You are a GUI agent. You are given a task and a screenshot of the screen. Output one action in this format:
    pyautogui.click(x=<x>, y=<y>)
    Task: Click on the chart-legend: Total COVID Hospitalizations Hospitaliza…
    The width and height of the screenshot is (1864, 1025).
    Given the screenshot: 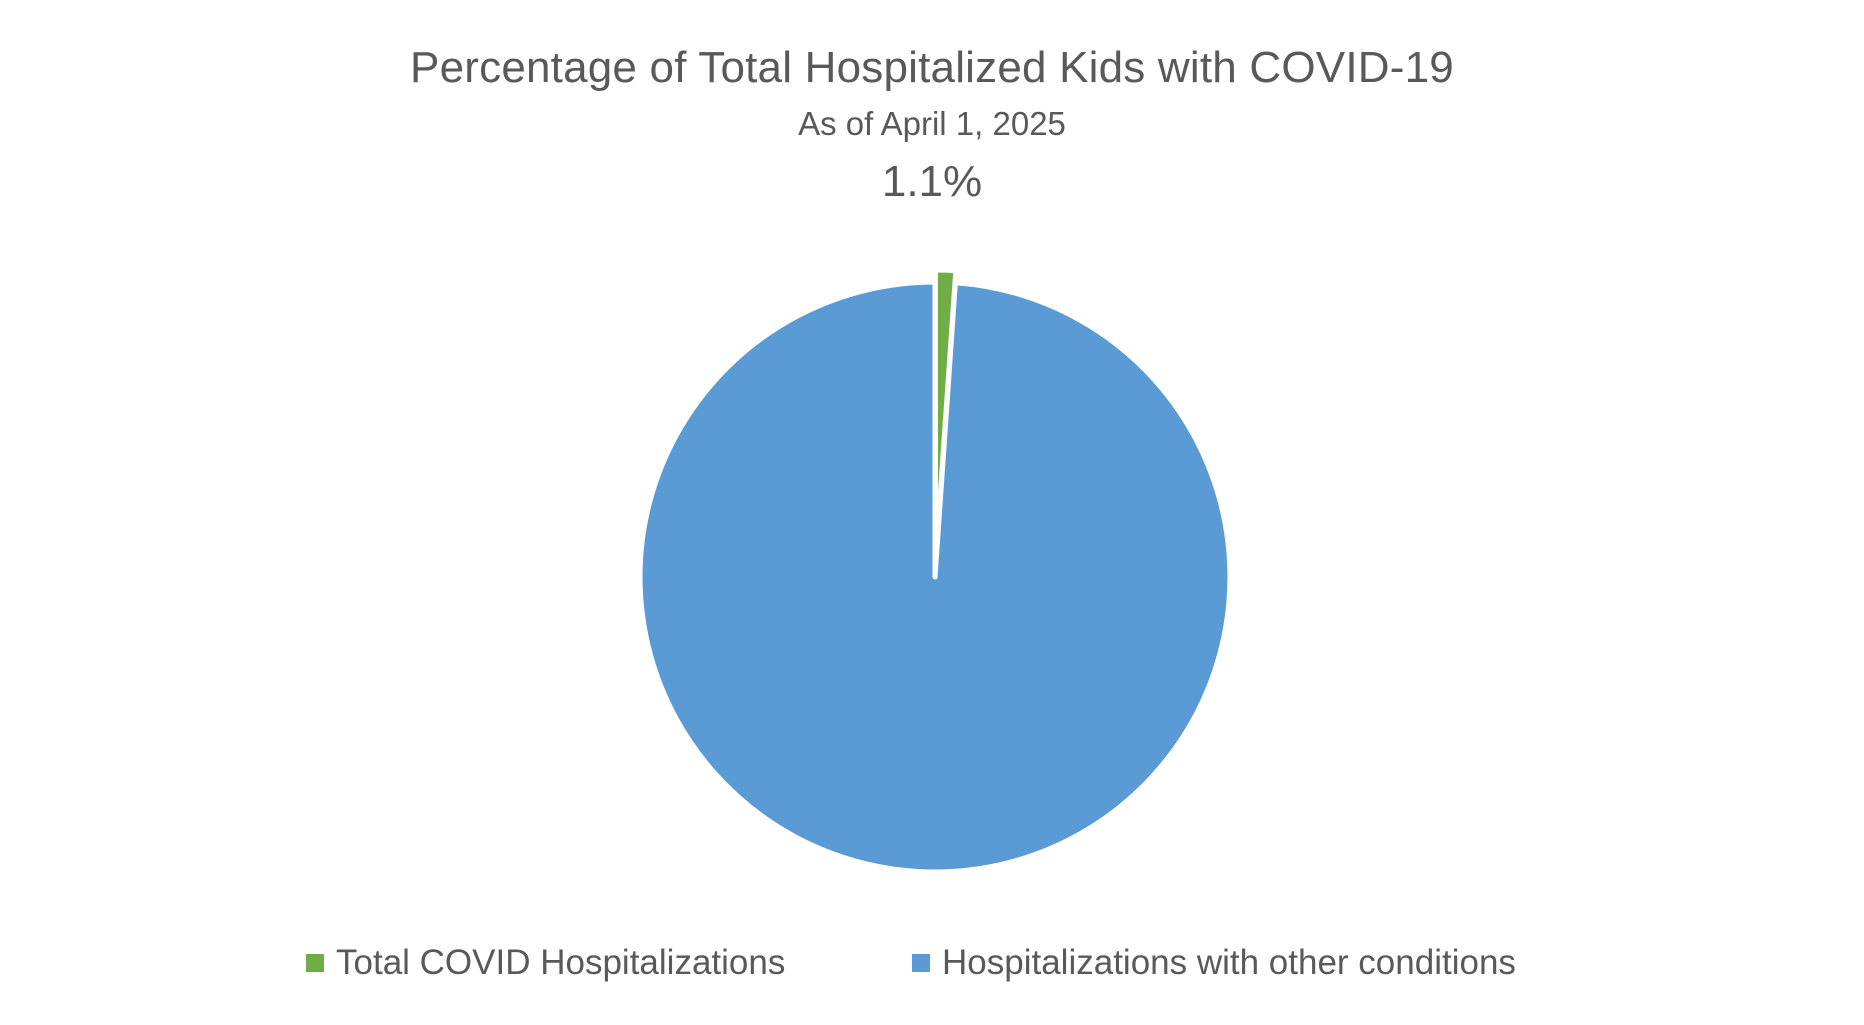 What is the action you would take?
    pyautogui.click(x=932, y=963)
    